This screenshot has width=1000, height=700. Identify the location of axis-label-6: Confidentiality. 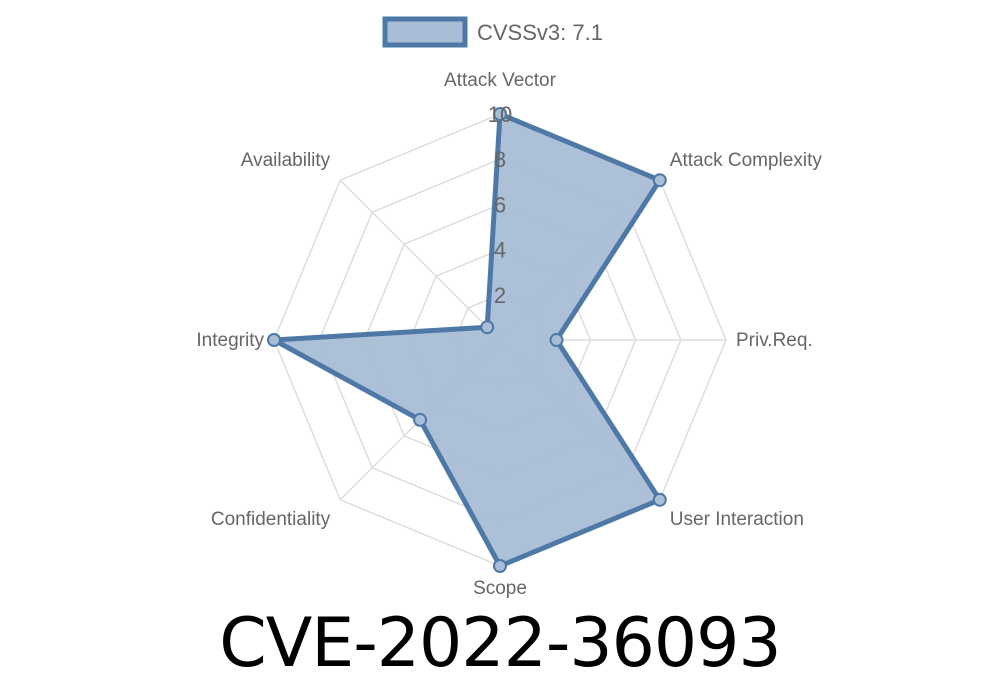
(271, 519).